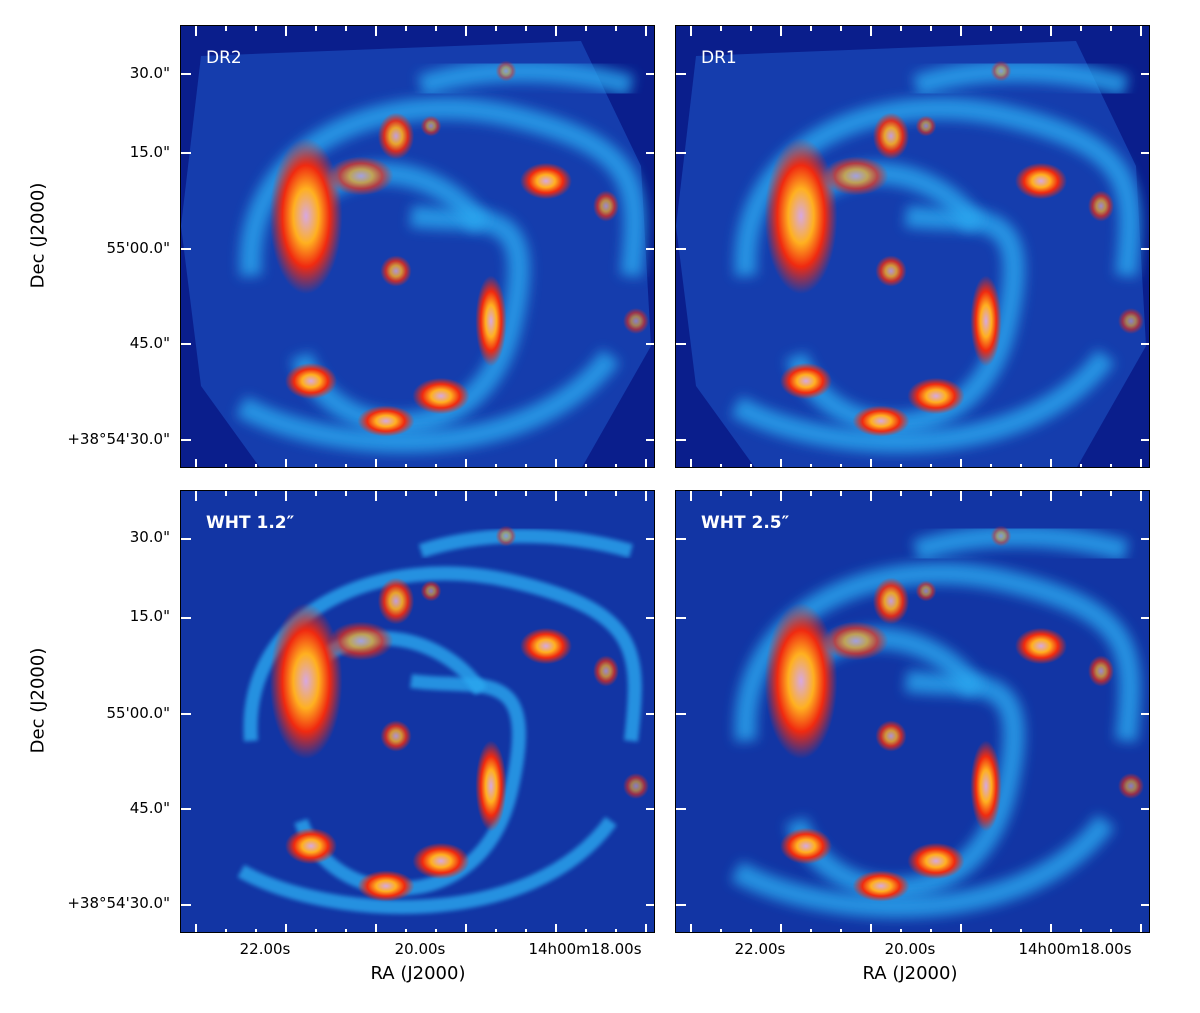  I want to click on panel-label: WHT 1.2″, so click(250, 523).